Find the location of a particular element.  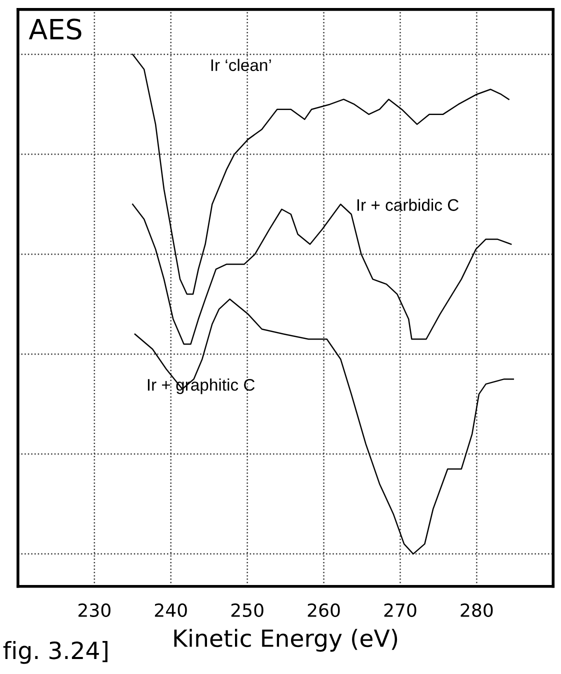

caption: fig. 3.24] is located at coordinates (55, 652).